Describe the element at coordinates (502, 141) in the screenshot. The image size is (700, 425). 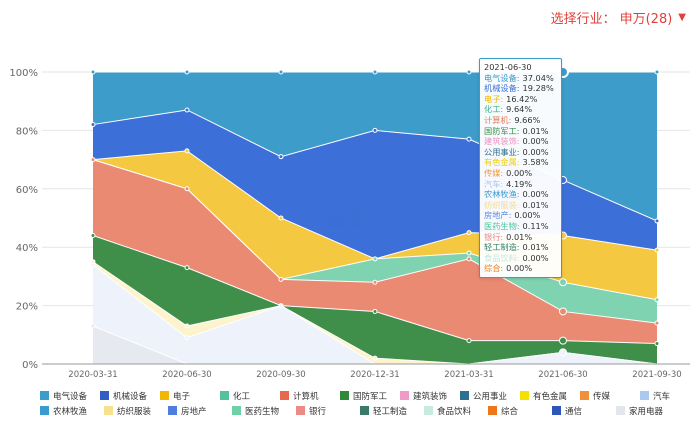
I see `tooltip-series-name: 建筑装饰:` at that location.